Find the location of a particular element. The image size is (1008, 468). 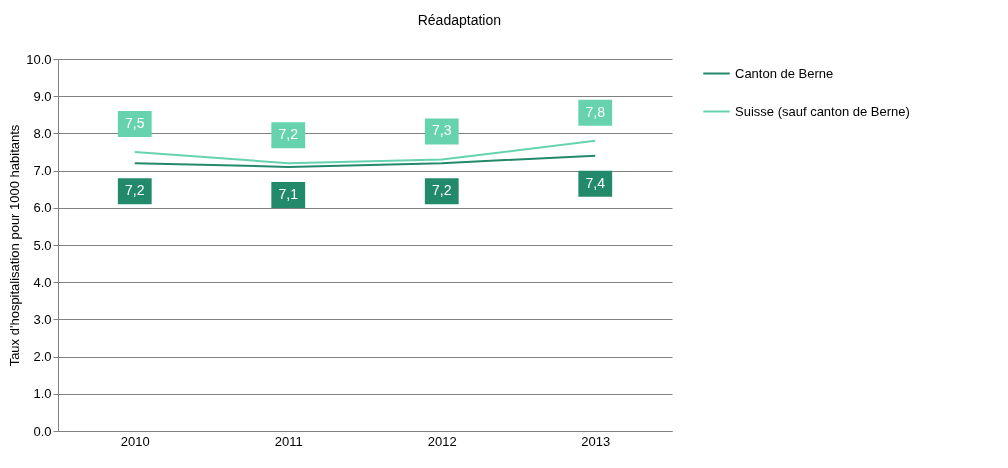

y-axis-title: Taux d'hospitalisation pour 1000 habitants is located at coordinates (15, 245).